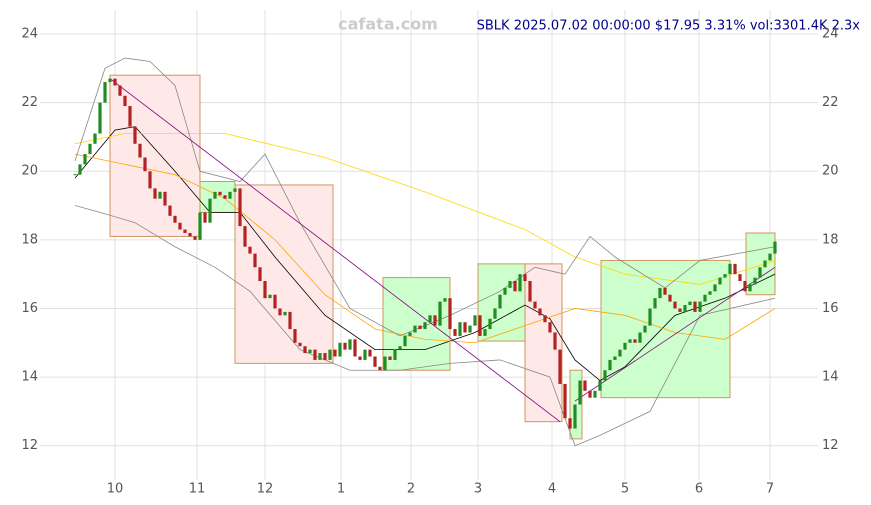 Image resolution: width=871 pixels, height=505 pixels. Describe the element at coordinates (197, 489) in the screenshot. I see `x-tick-label: 11` at that location.